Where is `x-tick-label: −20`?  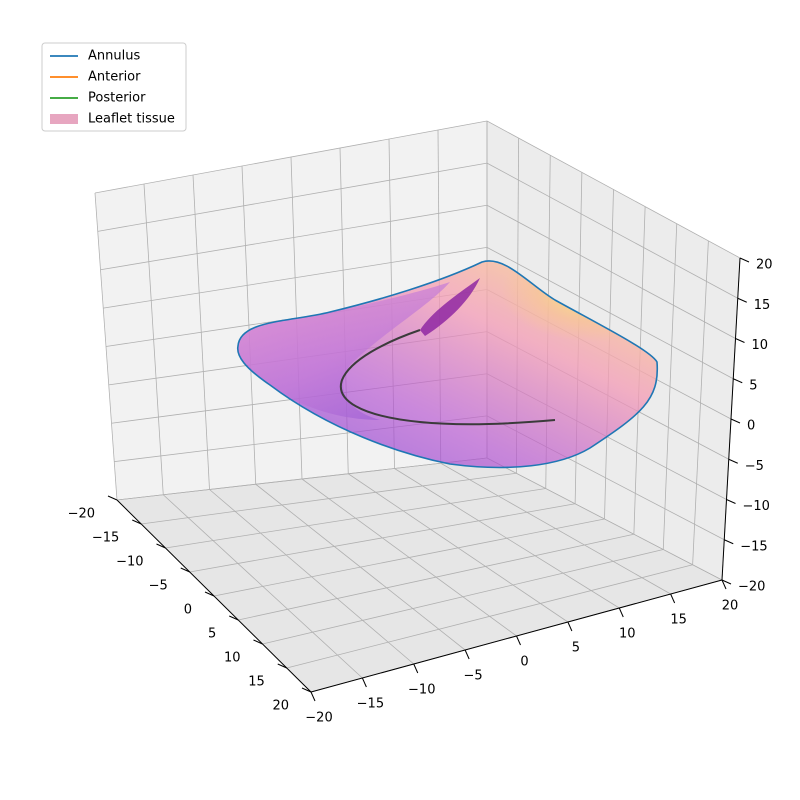 x-tick-label: −20 is located at coordinates (81, 514).